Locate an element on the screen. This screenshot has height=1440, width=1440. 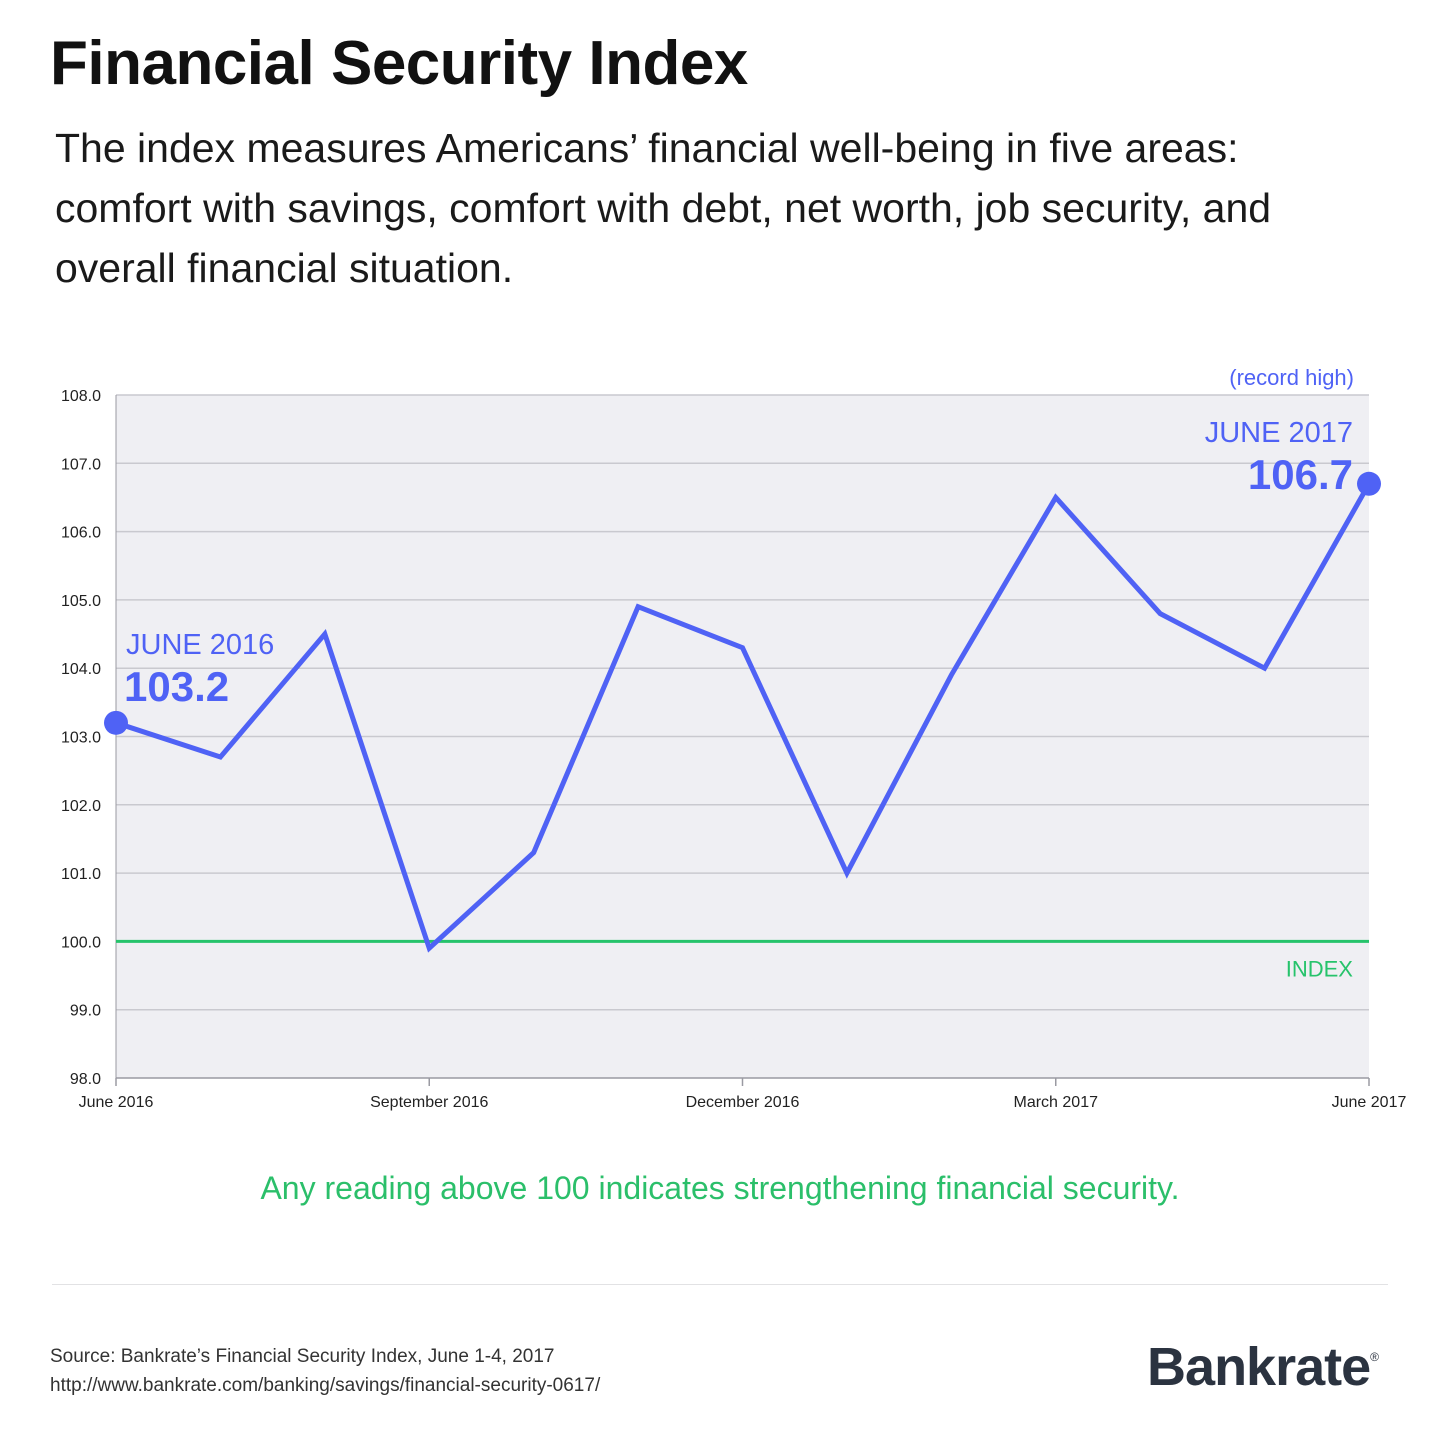
y-tick-label: 107.0 is located at coordinates (81, 464).